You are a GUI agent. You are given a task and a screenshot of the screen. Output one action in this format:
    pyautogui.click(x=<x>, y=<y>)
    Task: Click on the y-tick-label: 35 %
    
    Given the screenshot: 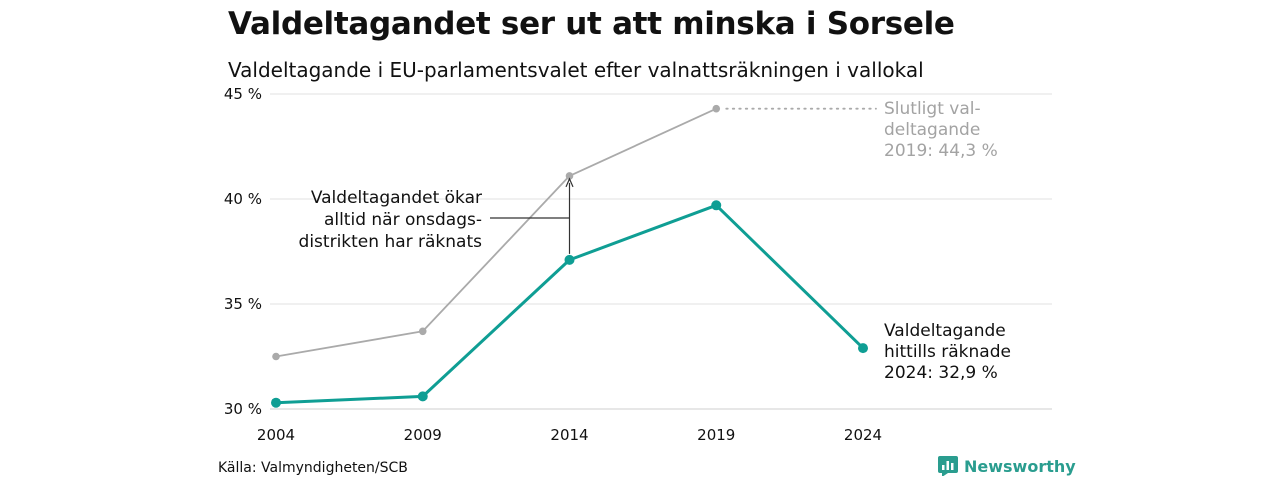 What is the action you would take?
    pyautogui.click(x=243, y=304)
    